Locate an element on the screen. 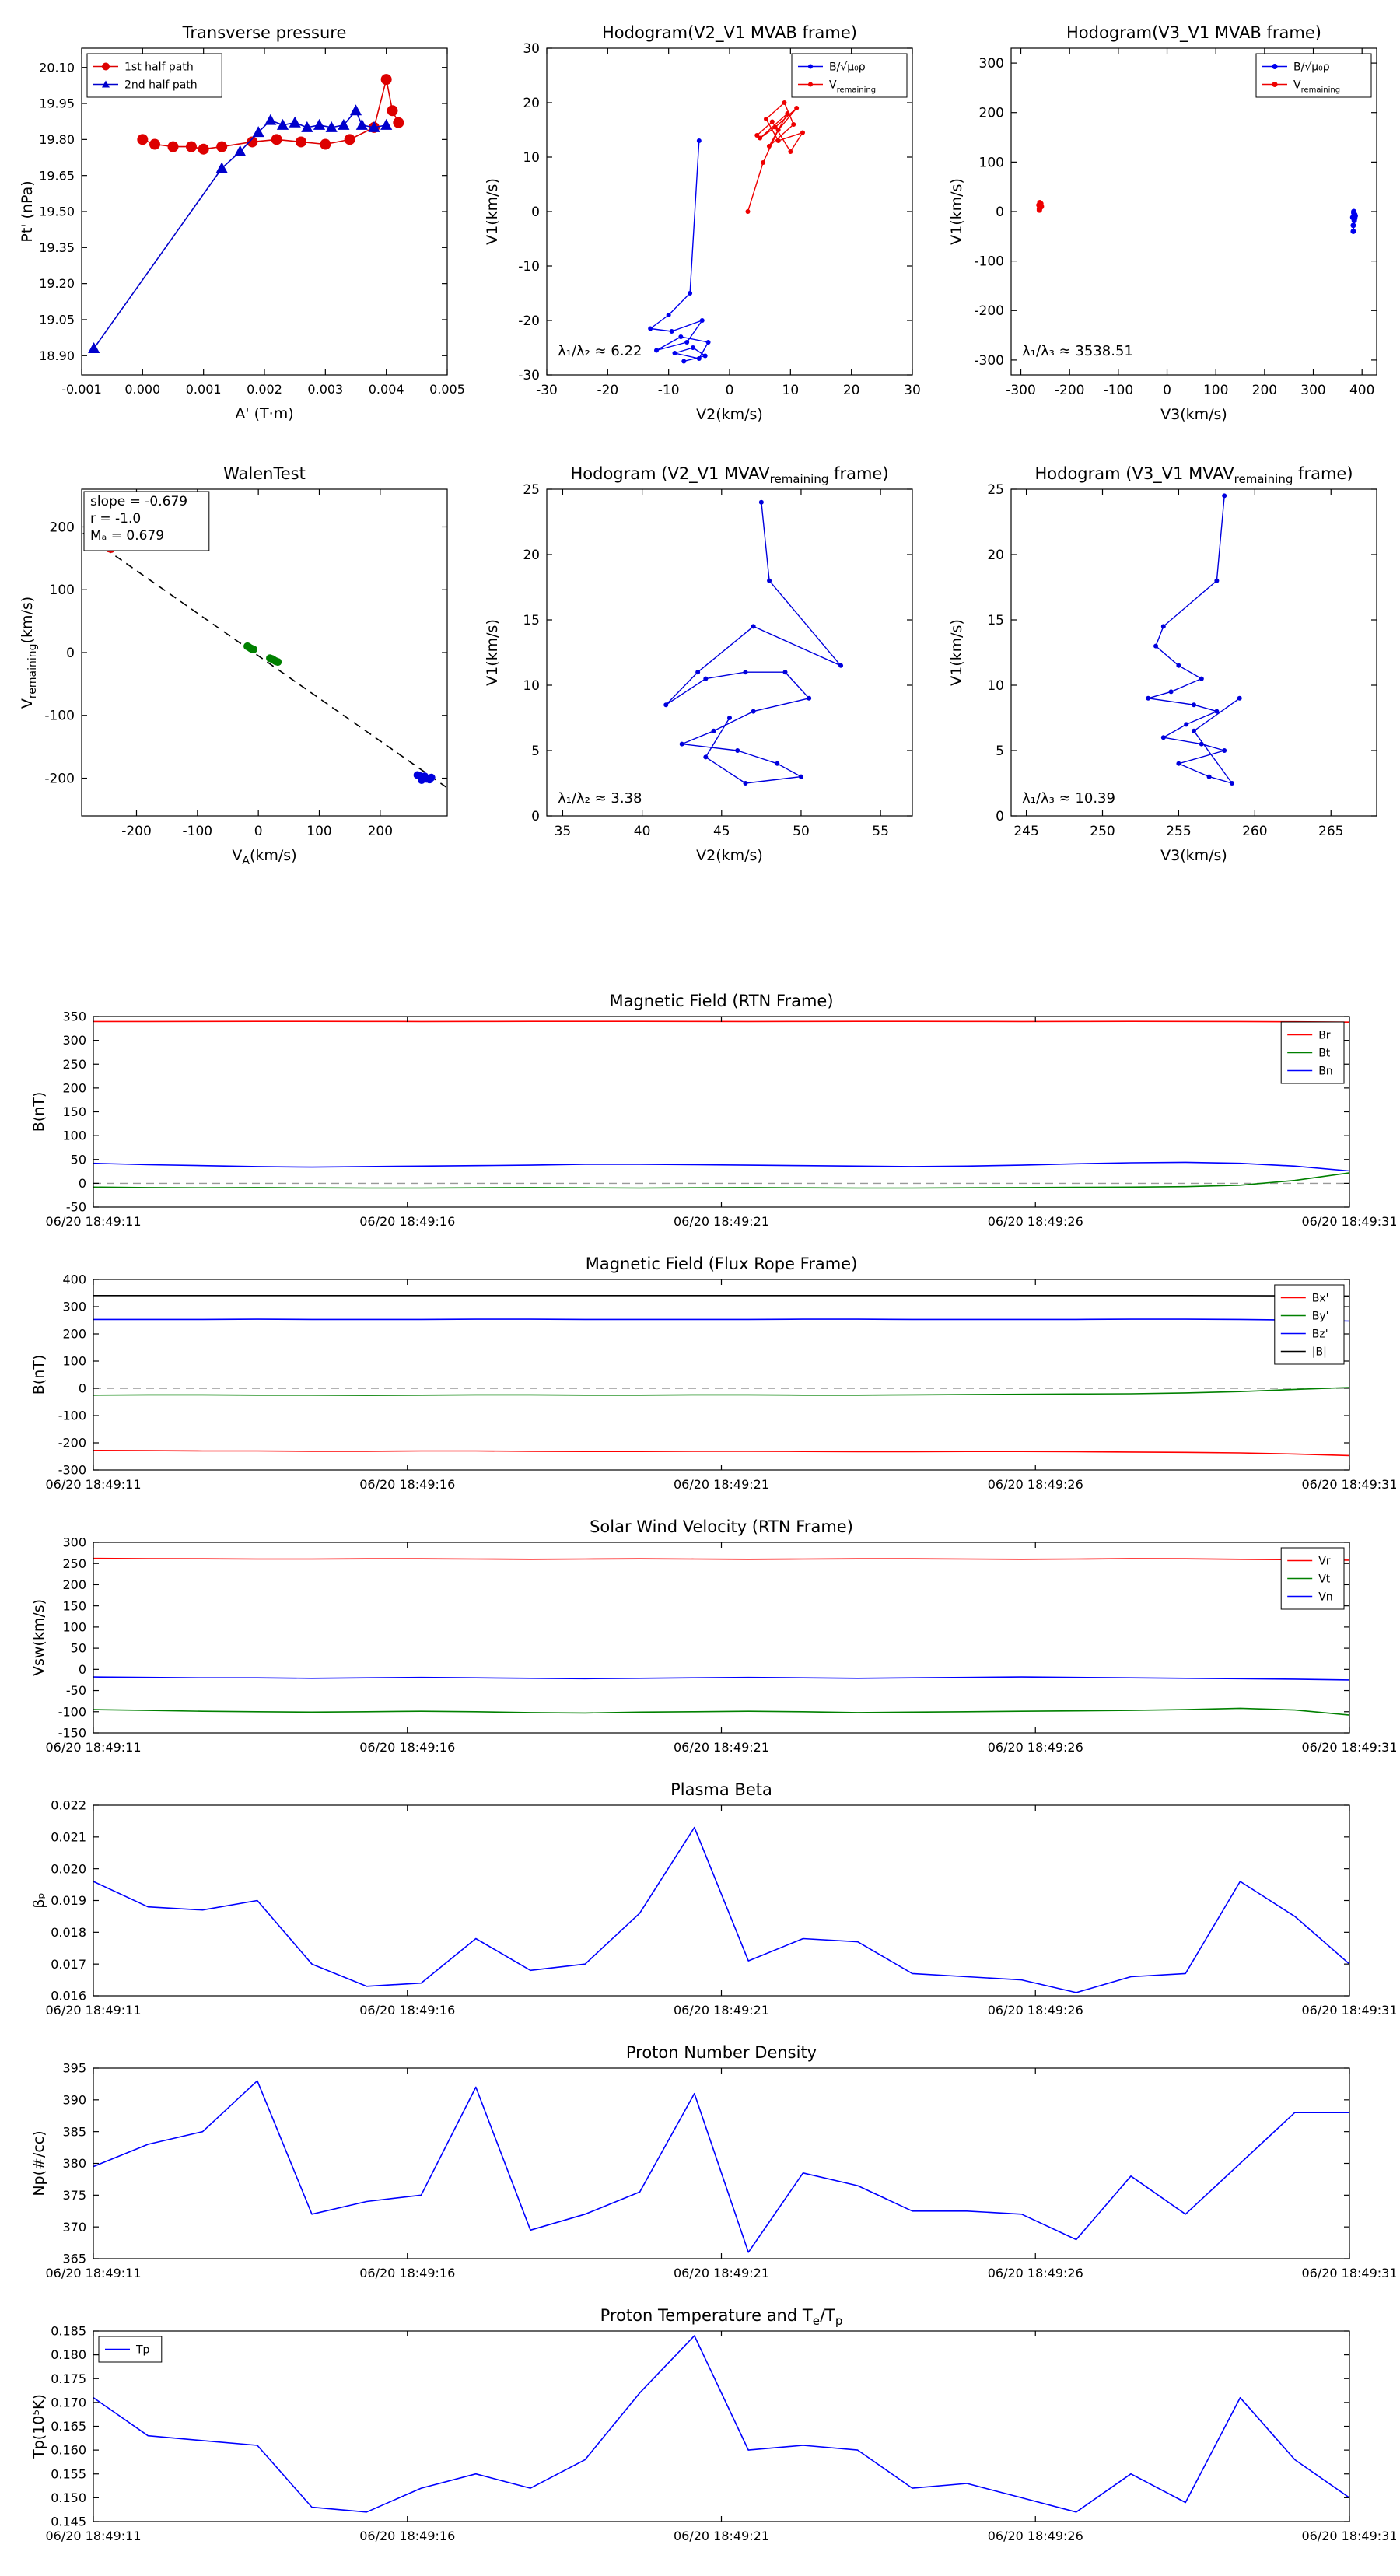  svg-text: 19.50 is located at coordinates (57, 212).